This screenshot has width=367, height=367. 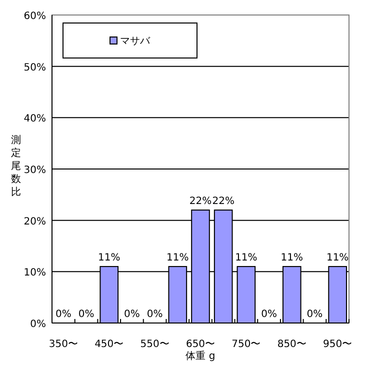 I want to click on y-tick-label: 50%, so click(x=35, y=68).